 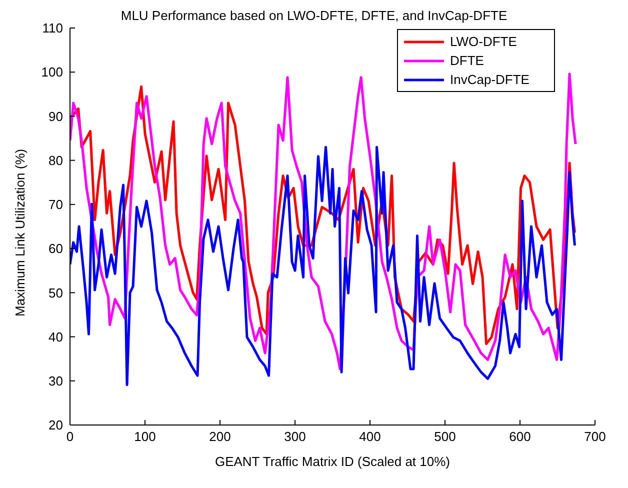 I want to click on y-tick-label: 50, so click(x=55, y=292).